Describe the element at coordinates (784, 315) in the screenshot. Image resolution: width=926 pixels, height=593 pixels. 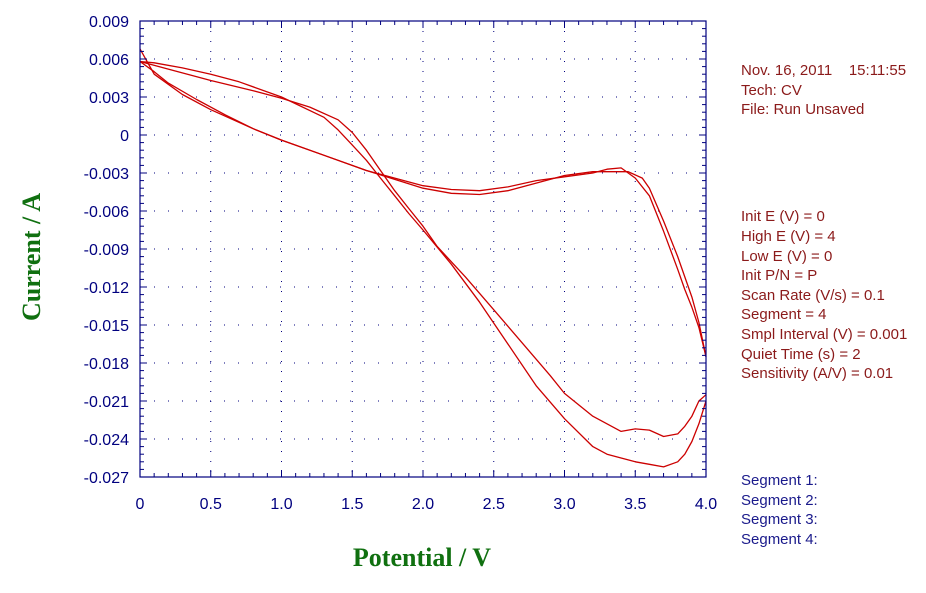
I see `run-parameter-line: Segment = 4` at that location.